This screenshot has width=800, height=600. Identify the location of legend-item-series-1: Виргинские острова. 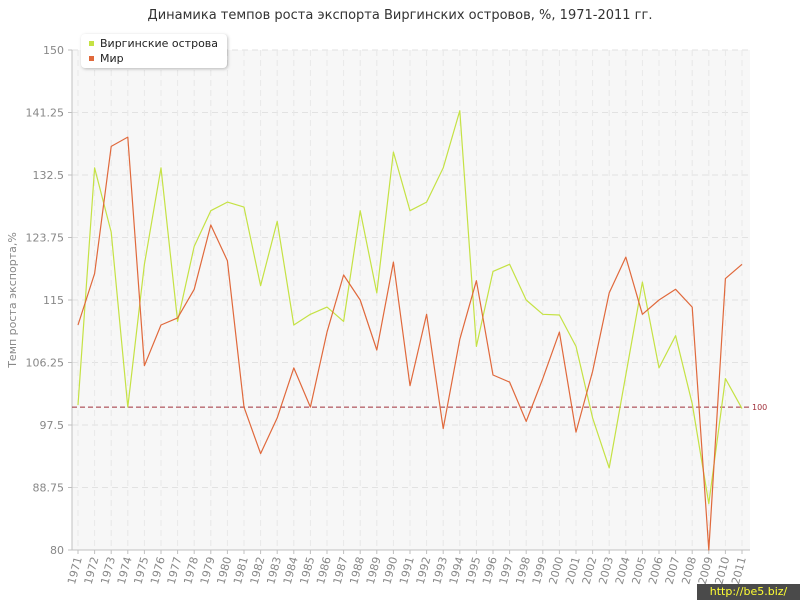
(153, 44).